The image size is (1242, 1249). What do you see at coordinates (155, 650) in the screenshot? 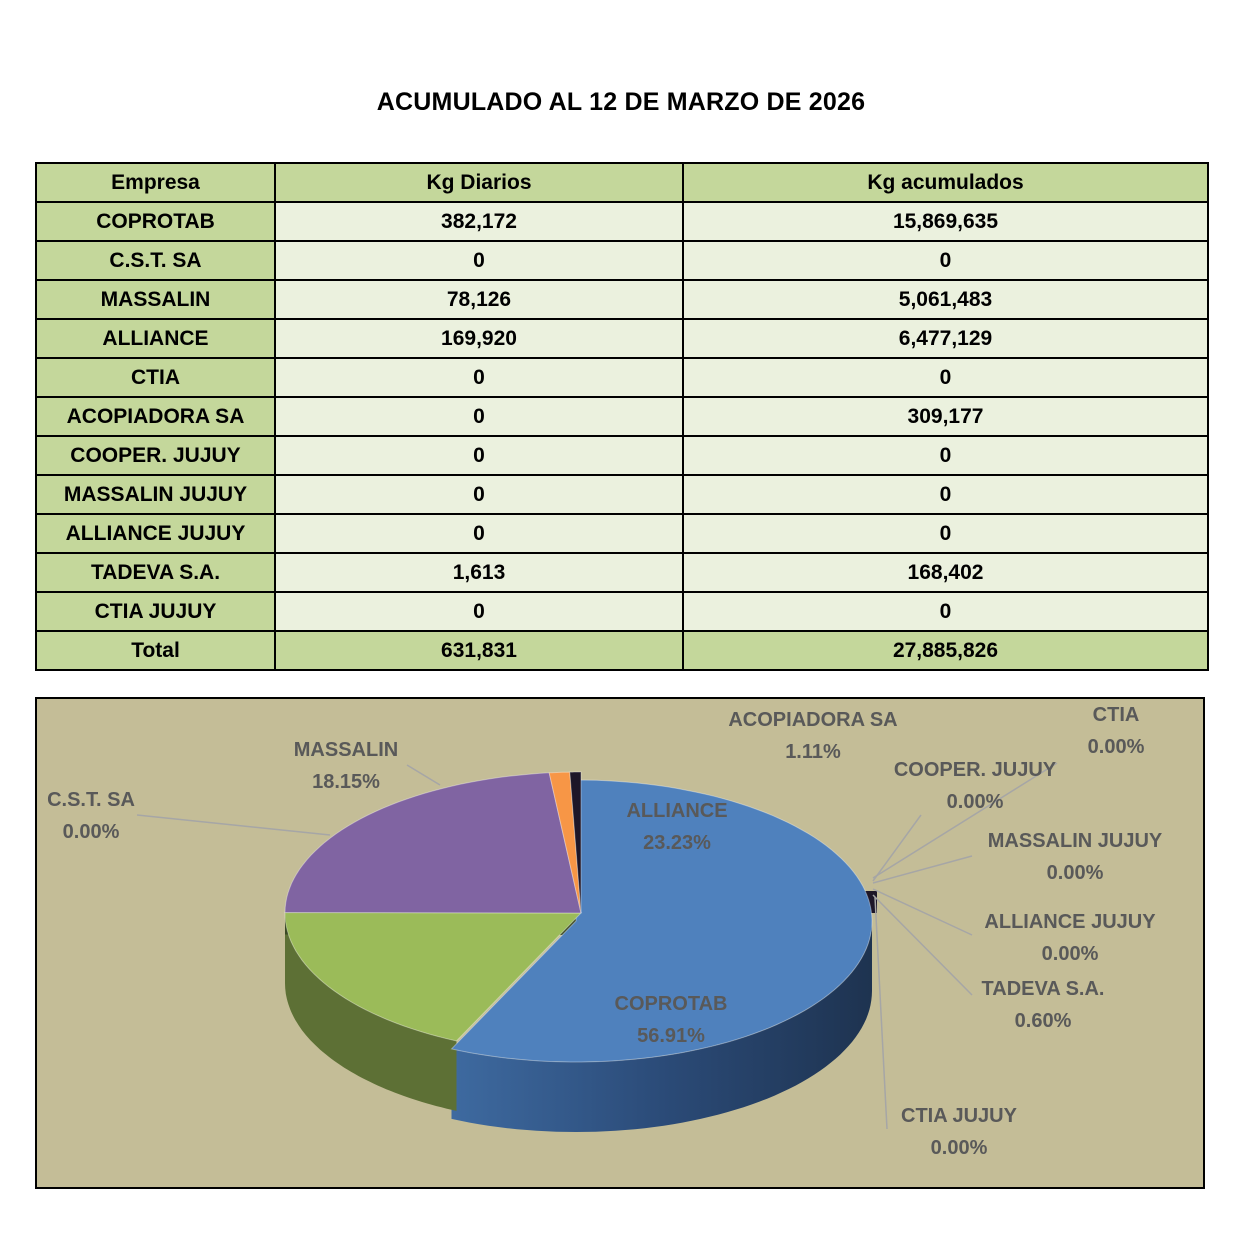
I see `total-label-cell: Total` at bounding box center [155, 650].